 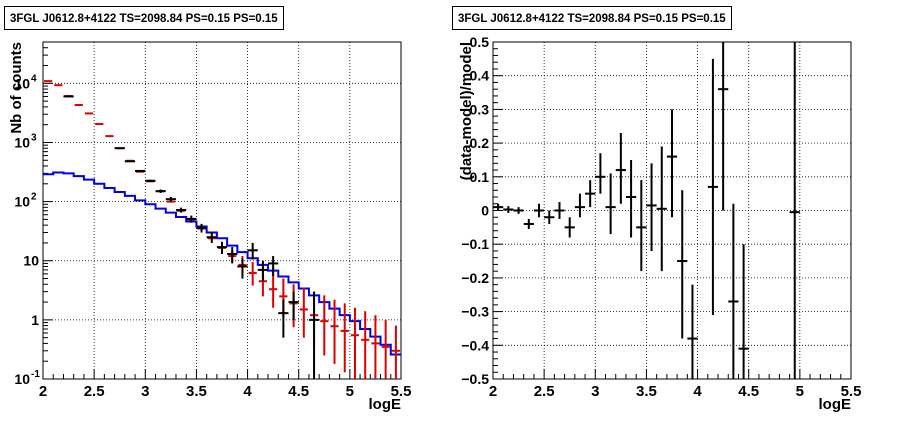 What do you see at coordinates (480, 76) in the screenshot?
I see `y-tick-label: 0.4` at bounding box center [480, 76].